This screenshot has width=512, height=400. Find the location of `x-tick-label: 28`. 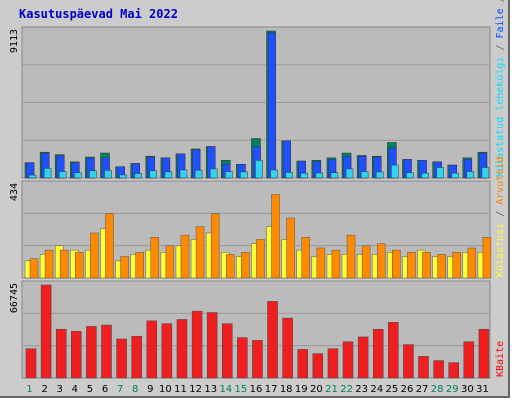

x-tick-label: 28 is located at coordinates (437, 389).